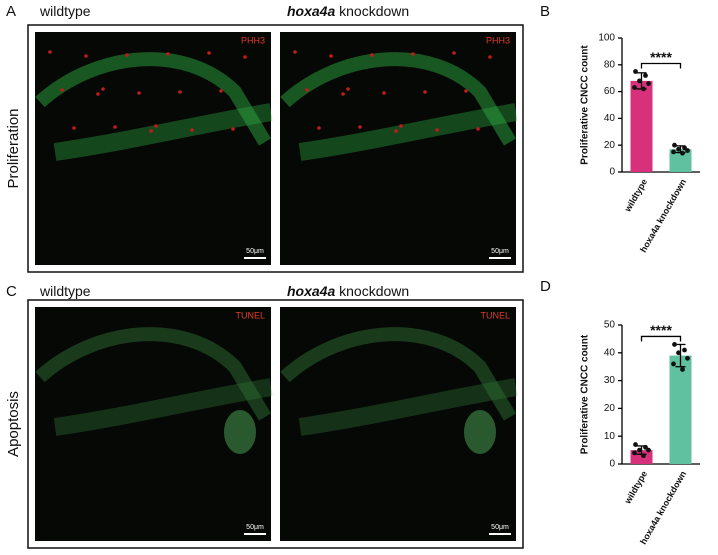 The width and height of the screenshot is (718, 555). What do you see at coordinates (545, 286) in the screenshot?
I see `panel-letter: D` at bounding box center [545, 286].